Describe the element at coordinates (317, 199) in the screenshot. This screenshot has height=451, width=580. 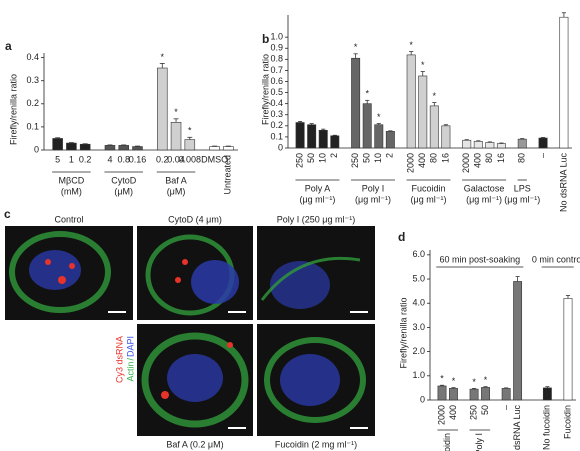
I see `group-unit: (μg ml⁻¹)` at that location.